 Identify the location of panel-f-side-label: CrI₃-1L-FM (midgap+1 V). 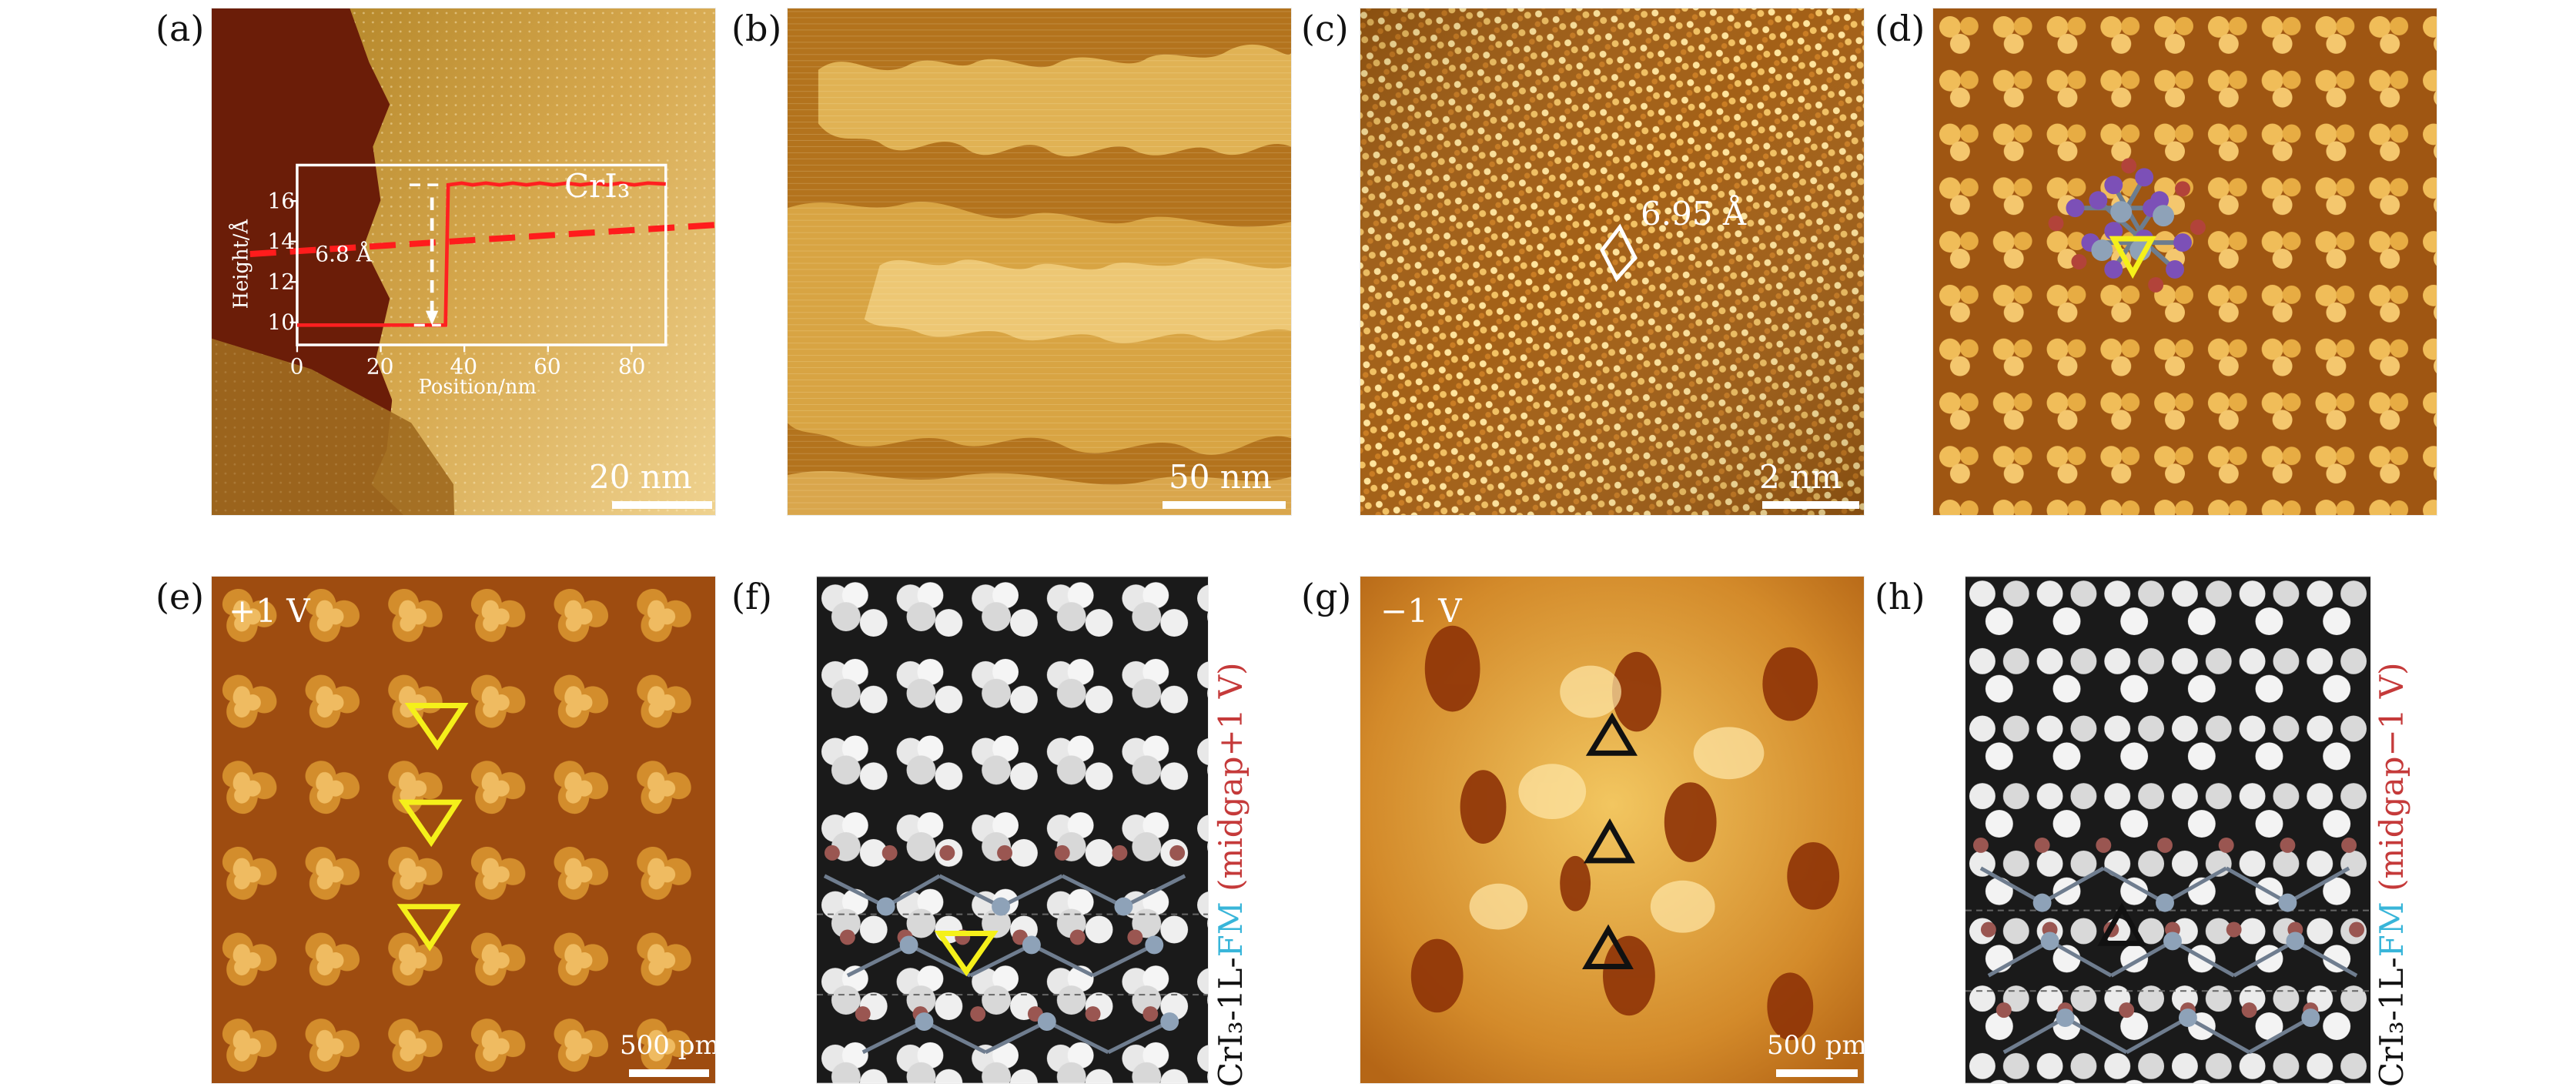
(1231, 874).